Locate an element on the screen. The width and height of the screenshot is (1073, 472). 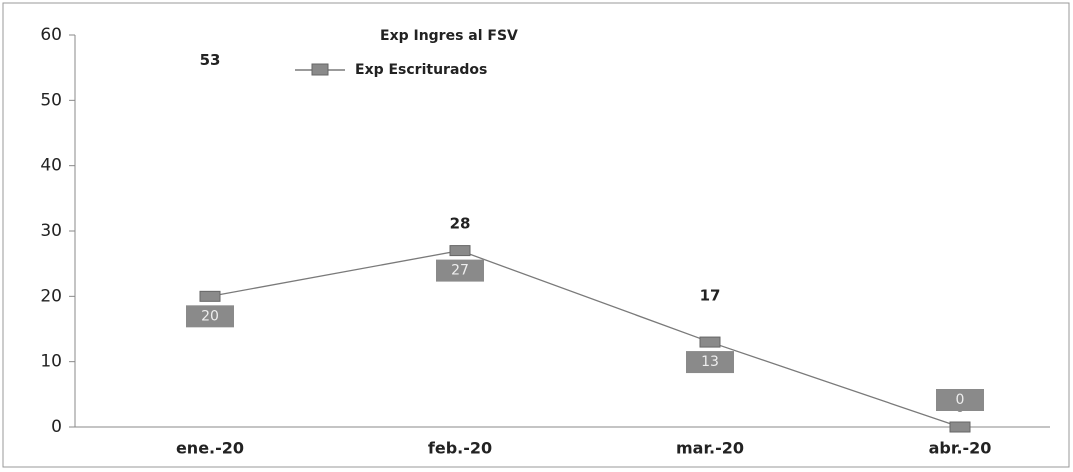
x-tick-label: abr.-20 is located at coordinates (960, 448).